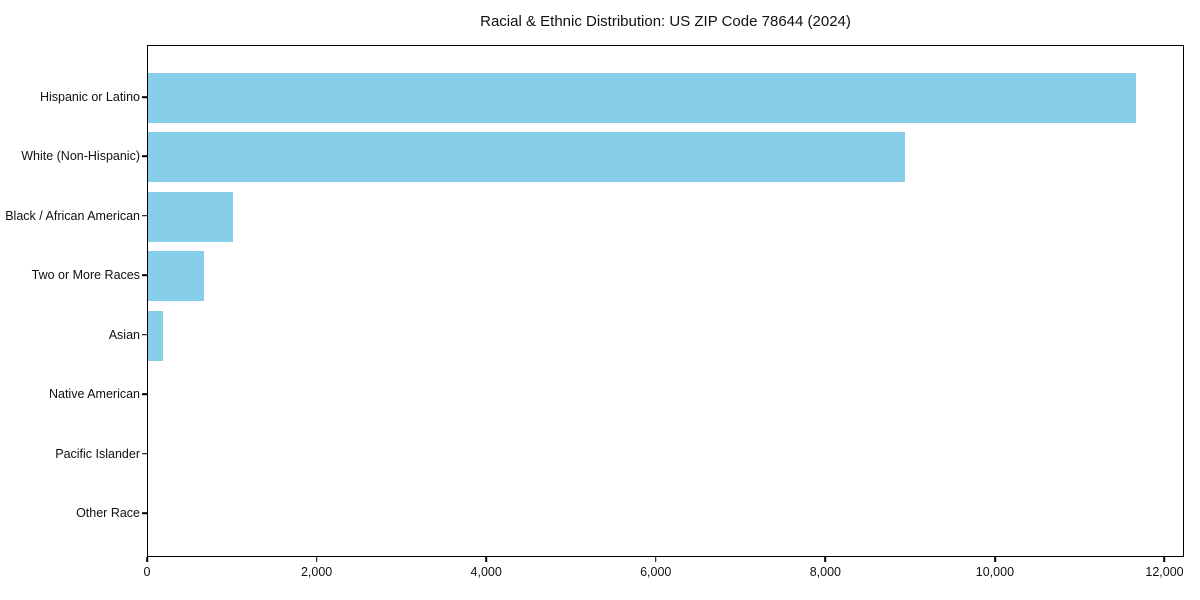  Describe the element at coordinates (1164, 572) in the screenshot. I see `x-tick-label: 12,000` at that location.